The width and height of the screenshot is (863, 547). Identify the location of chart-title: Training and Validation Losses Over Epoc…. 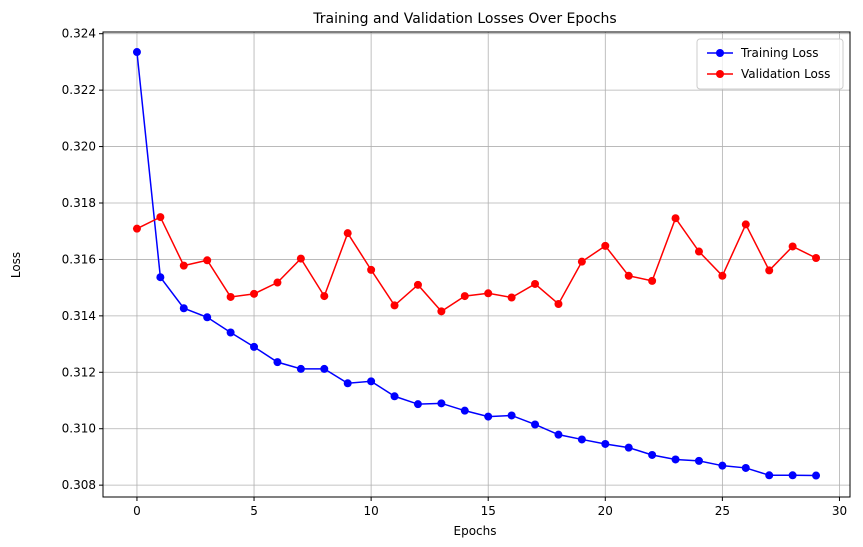
(464, 19).